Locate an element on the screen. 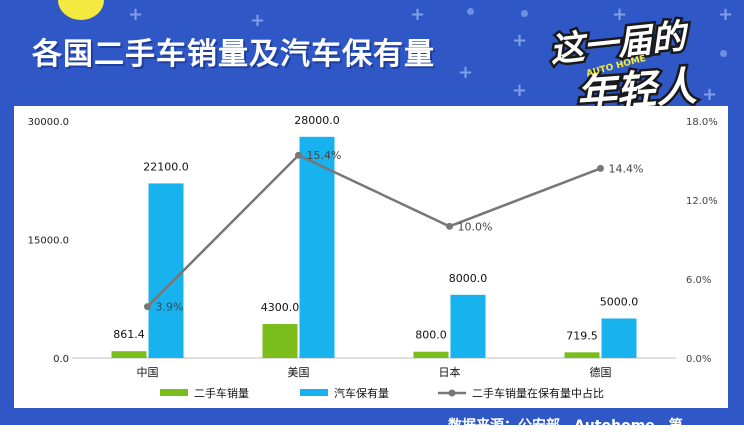  legend-label: 二手车销量 is located at coordinates (221, 393).